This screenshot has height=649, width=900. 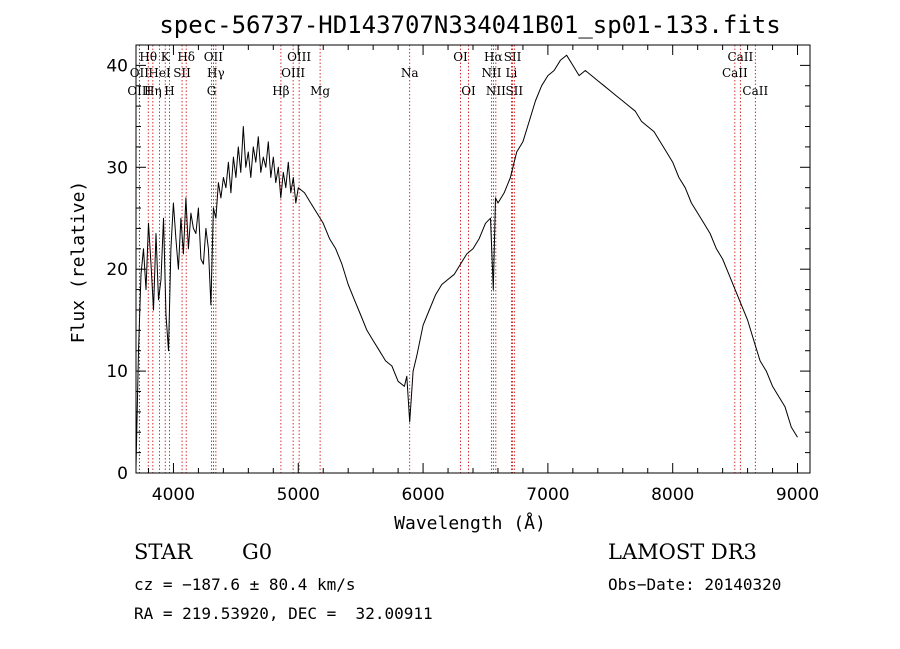 I want to click on spectral-line-label: Li, so click(x=512, y=73).